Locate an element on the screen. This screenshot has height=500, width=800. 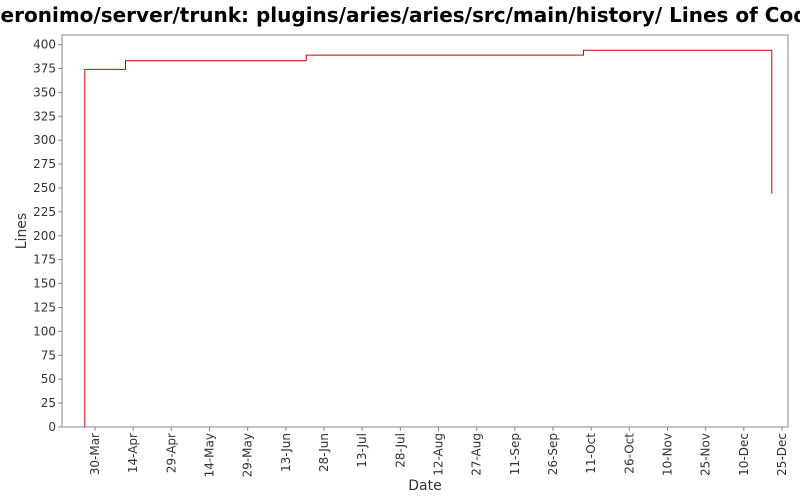
y-tick-label: 50 is located at coordinates (48, 379).